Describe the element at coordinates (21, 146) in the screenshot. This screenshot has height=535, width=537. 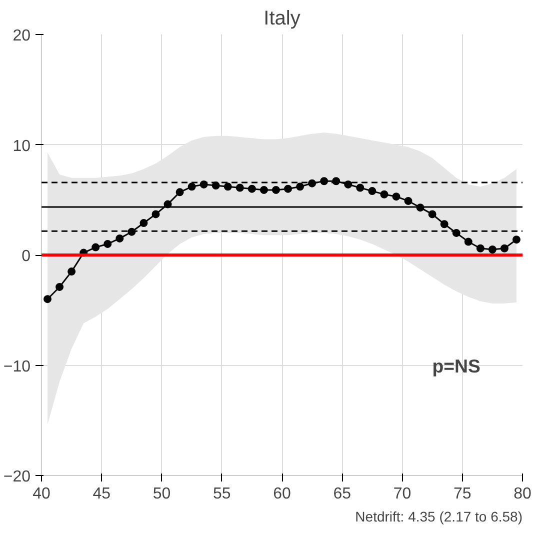
I see `y-tick-label: 10` at that location.